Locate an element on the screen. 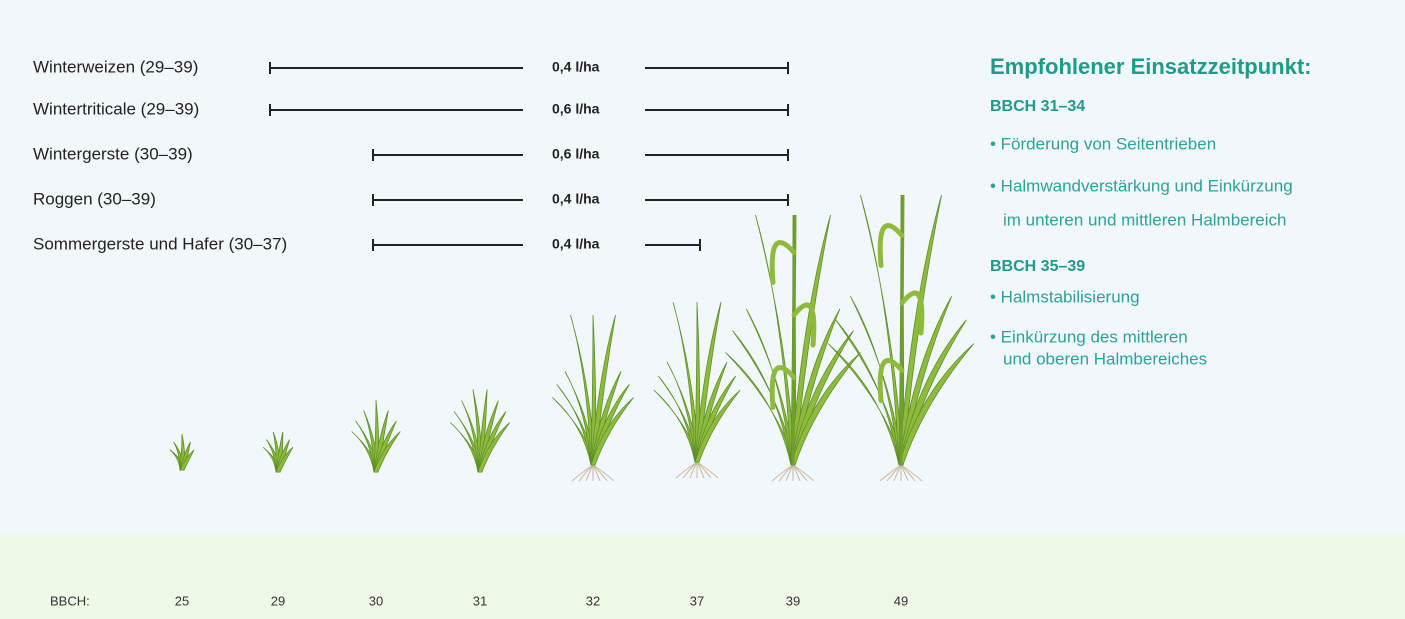 This screenshot has height=619, width=1405. row-label: Wintergerste (30–39) is located at coordinates (113, 153).